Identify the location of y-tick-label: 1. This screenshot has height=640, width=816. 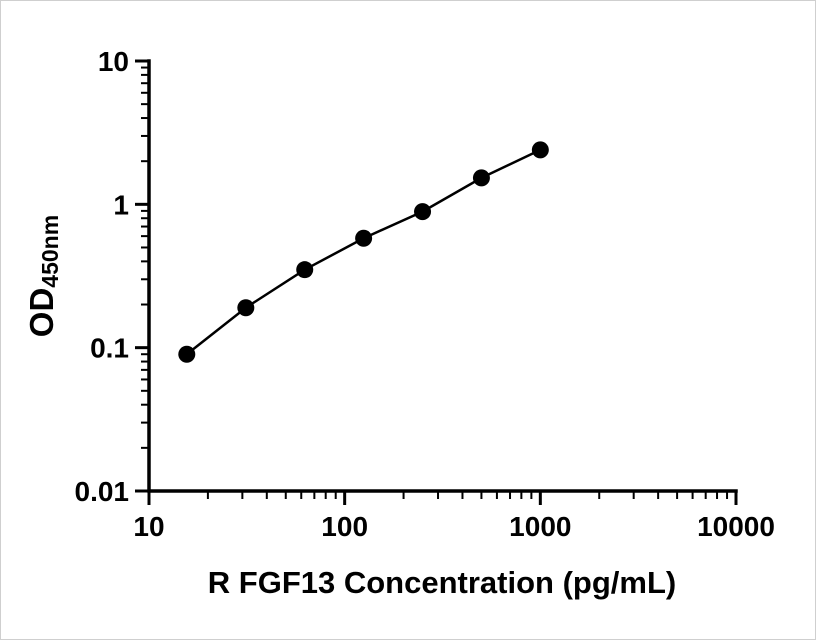
(121, 204).